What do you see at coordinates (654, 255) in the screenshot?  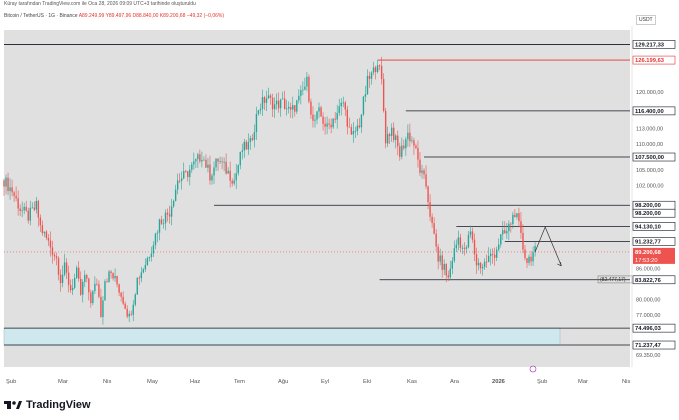 I see `current-price-label: 89.200,68 17:53:20` at bounding box center [654, 255].